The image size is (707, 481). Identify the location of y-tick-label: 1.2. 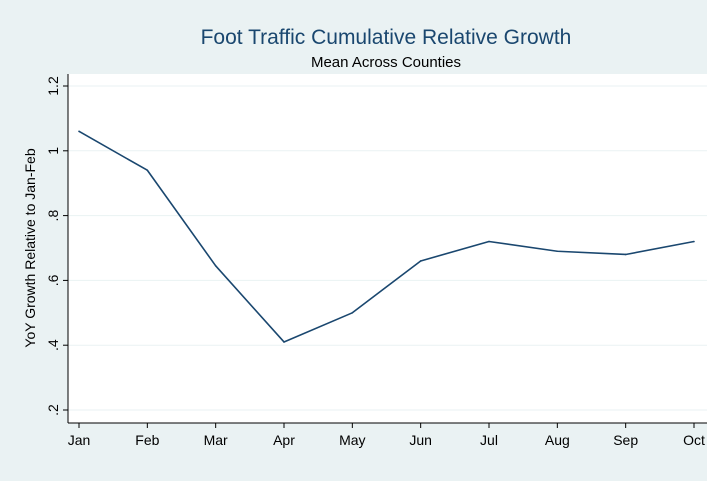
(53, 86).